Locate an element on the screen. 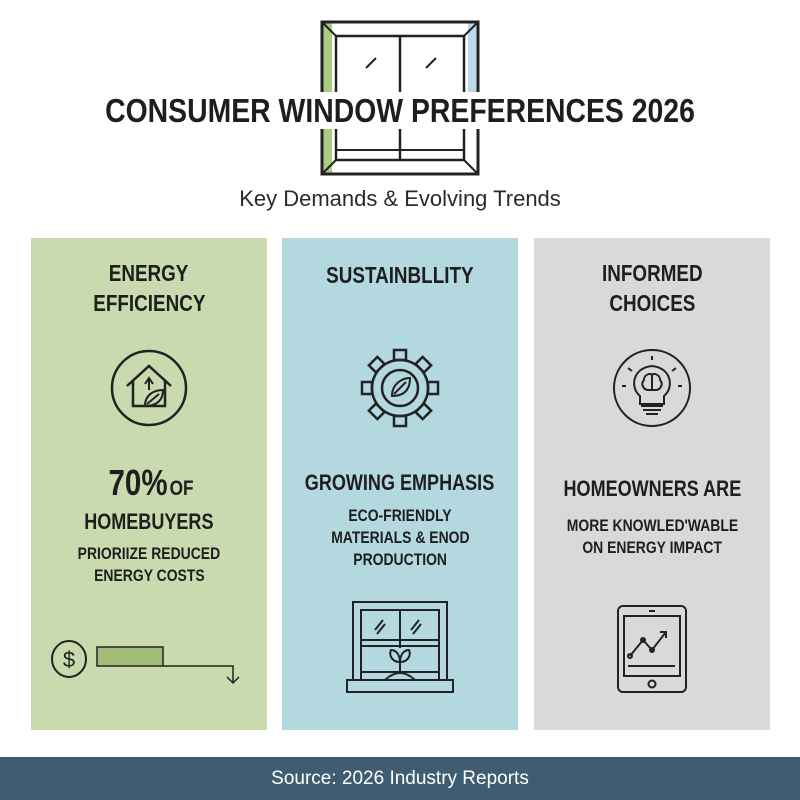 Image resolution: width=800 pixels, height=800 pixels. panel-line: HOMEBUYERS is located at coordinates (149, 521).